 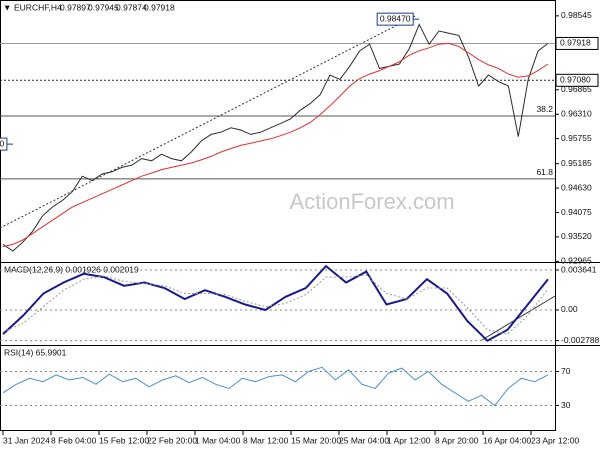 I want to click on macd-trendline, so click(x=518, y=318).